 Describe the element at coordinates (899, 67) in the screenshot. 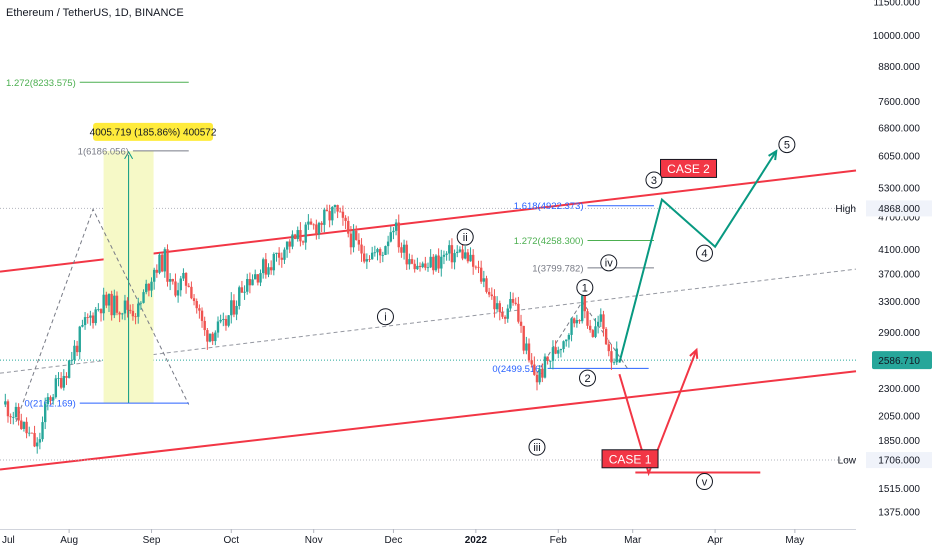

I see `y-tick-label: 8800.000` at that location.